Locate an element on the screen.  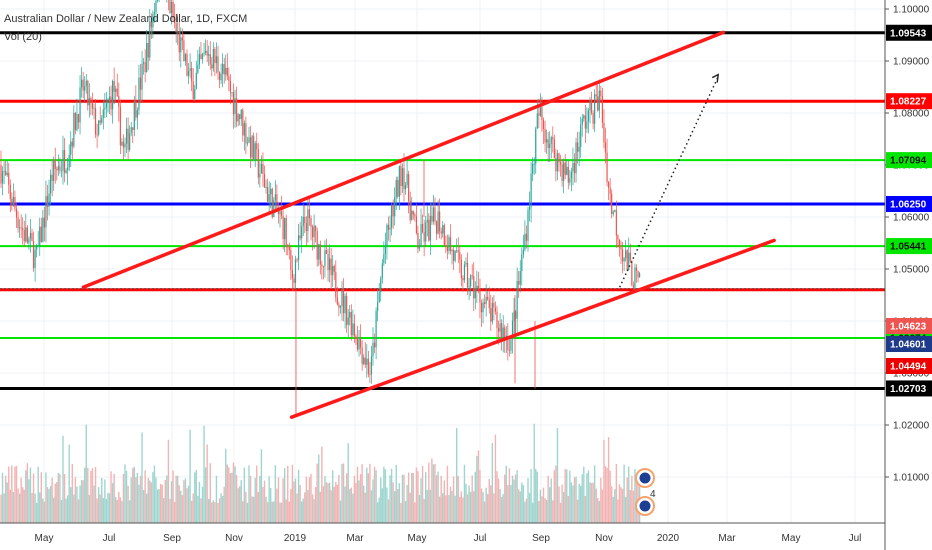
y-tick-label: 1.10000 is located at coordinates (911, 10).